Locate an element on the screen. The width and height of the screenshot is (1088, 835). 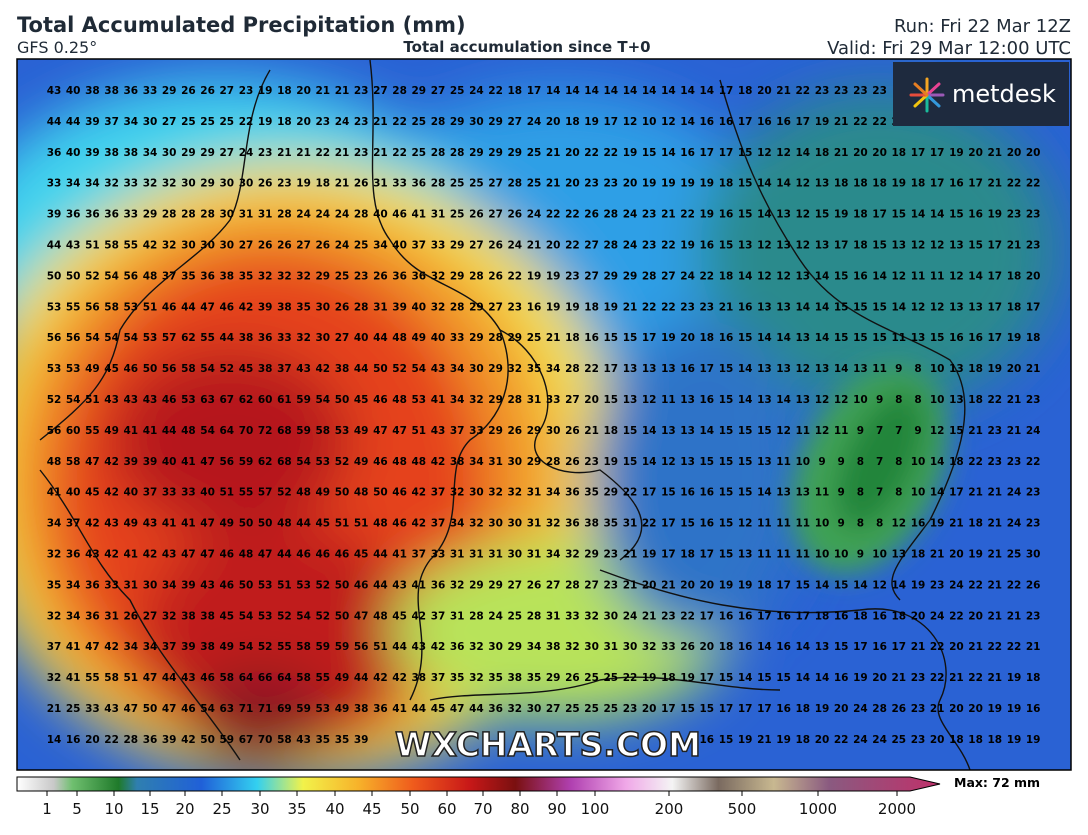
grid-value: 54 is located at coordinates (130, 338).